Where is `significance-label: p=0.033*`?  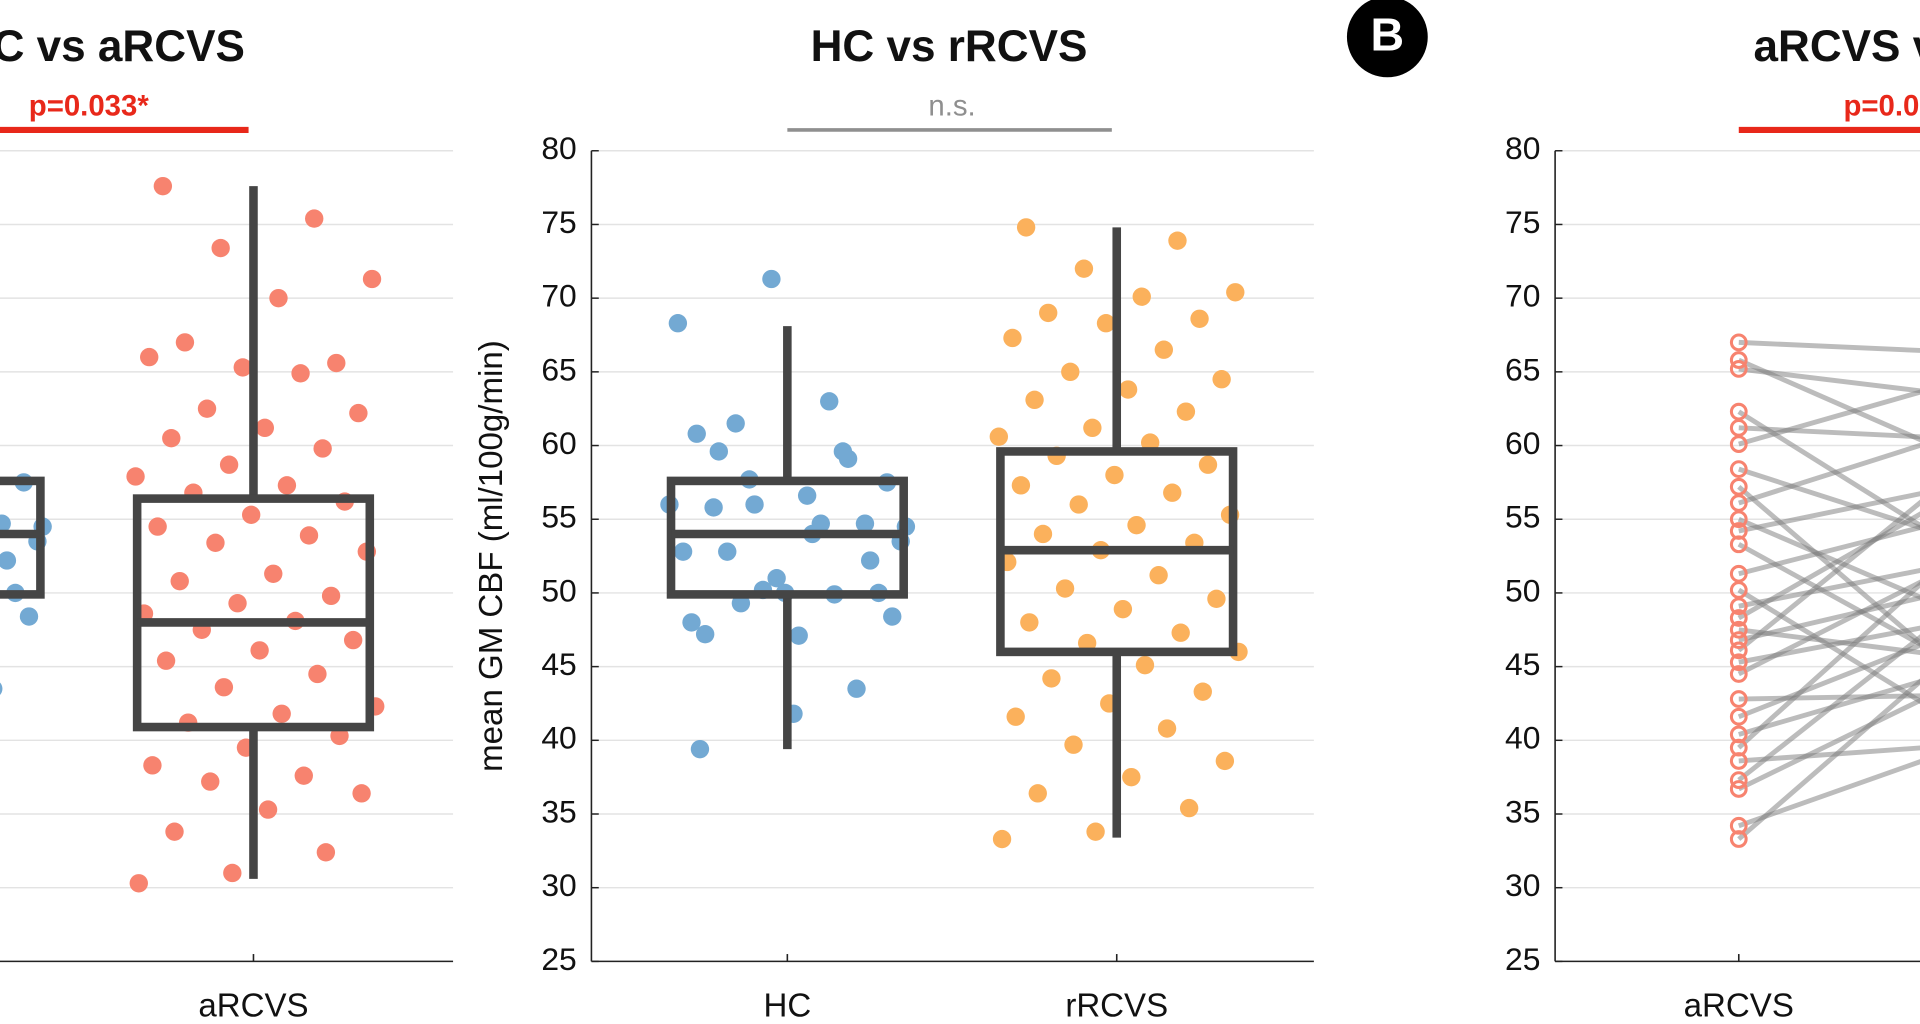 significance-label: p=0.033* is located at coordinates (89, 106).